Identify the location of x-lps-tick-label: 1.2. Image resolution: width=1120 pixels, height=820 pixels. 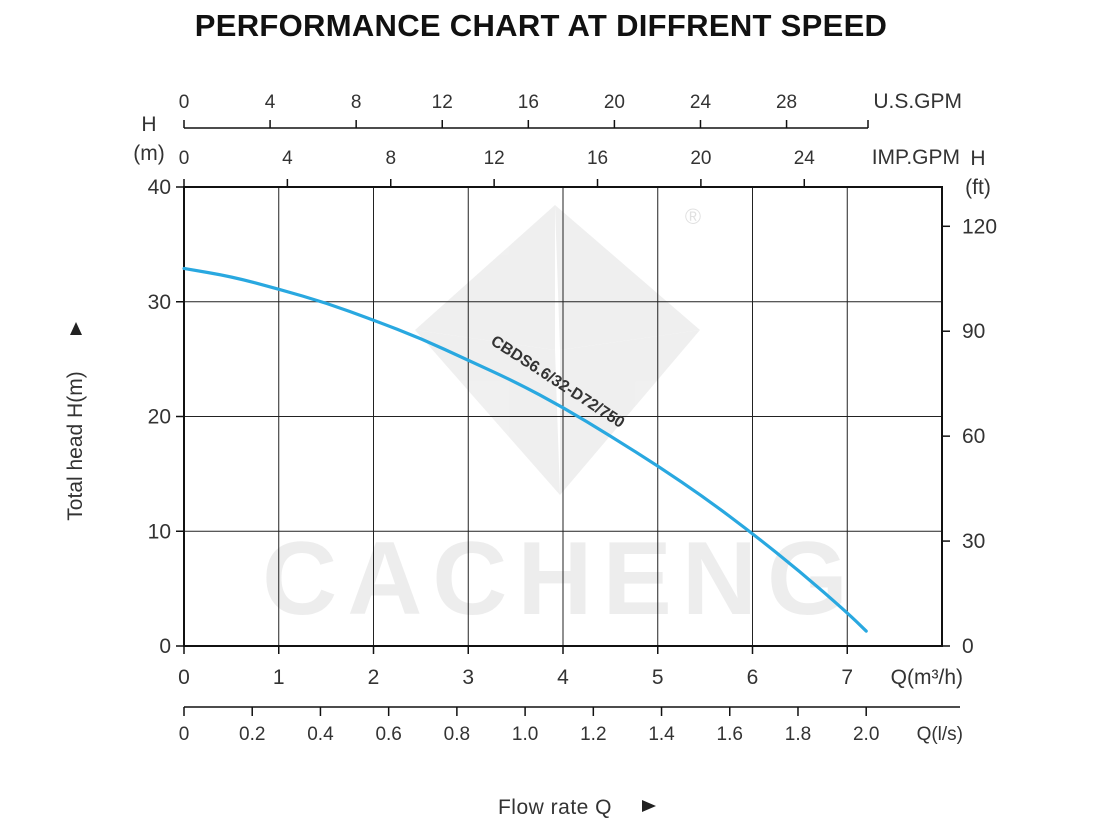
(593, 734).